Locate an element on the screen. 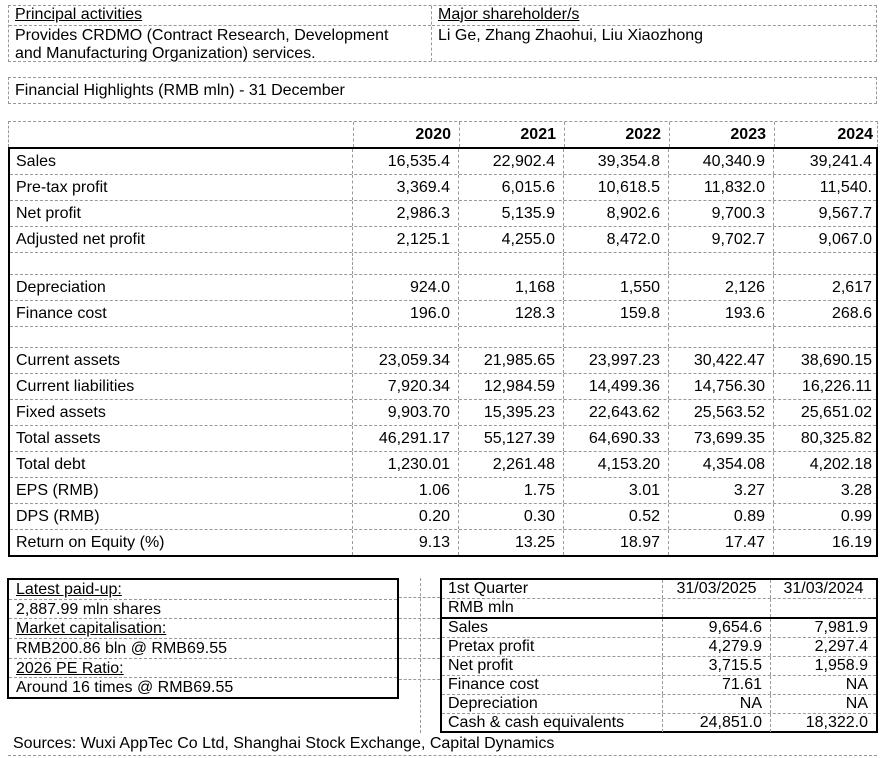 This screenshot has width=884, height=758. paid-up-row: Around 16 times @ RMB69.55 is located at coordinates (125, 688).